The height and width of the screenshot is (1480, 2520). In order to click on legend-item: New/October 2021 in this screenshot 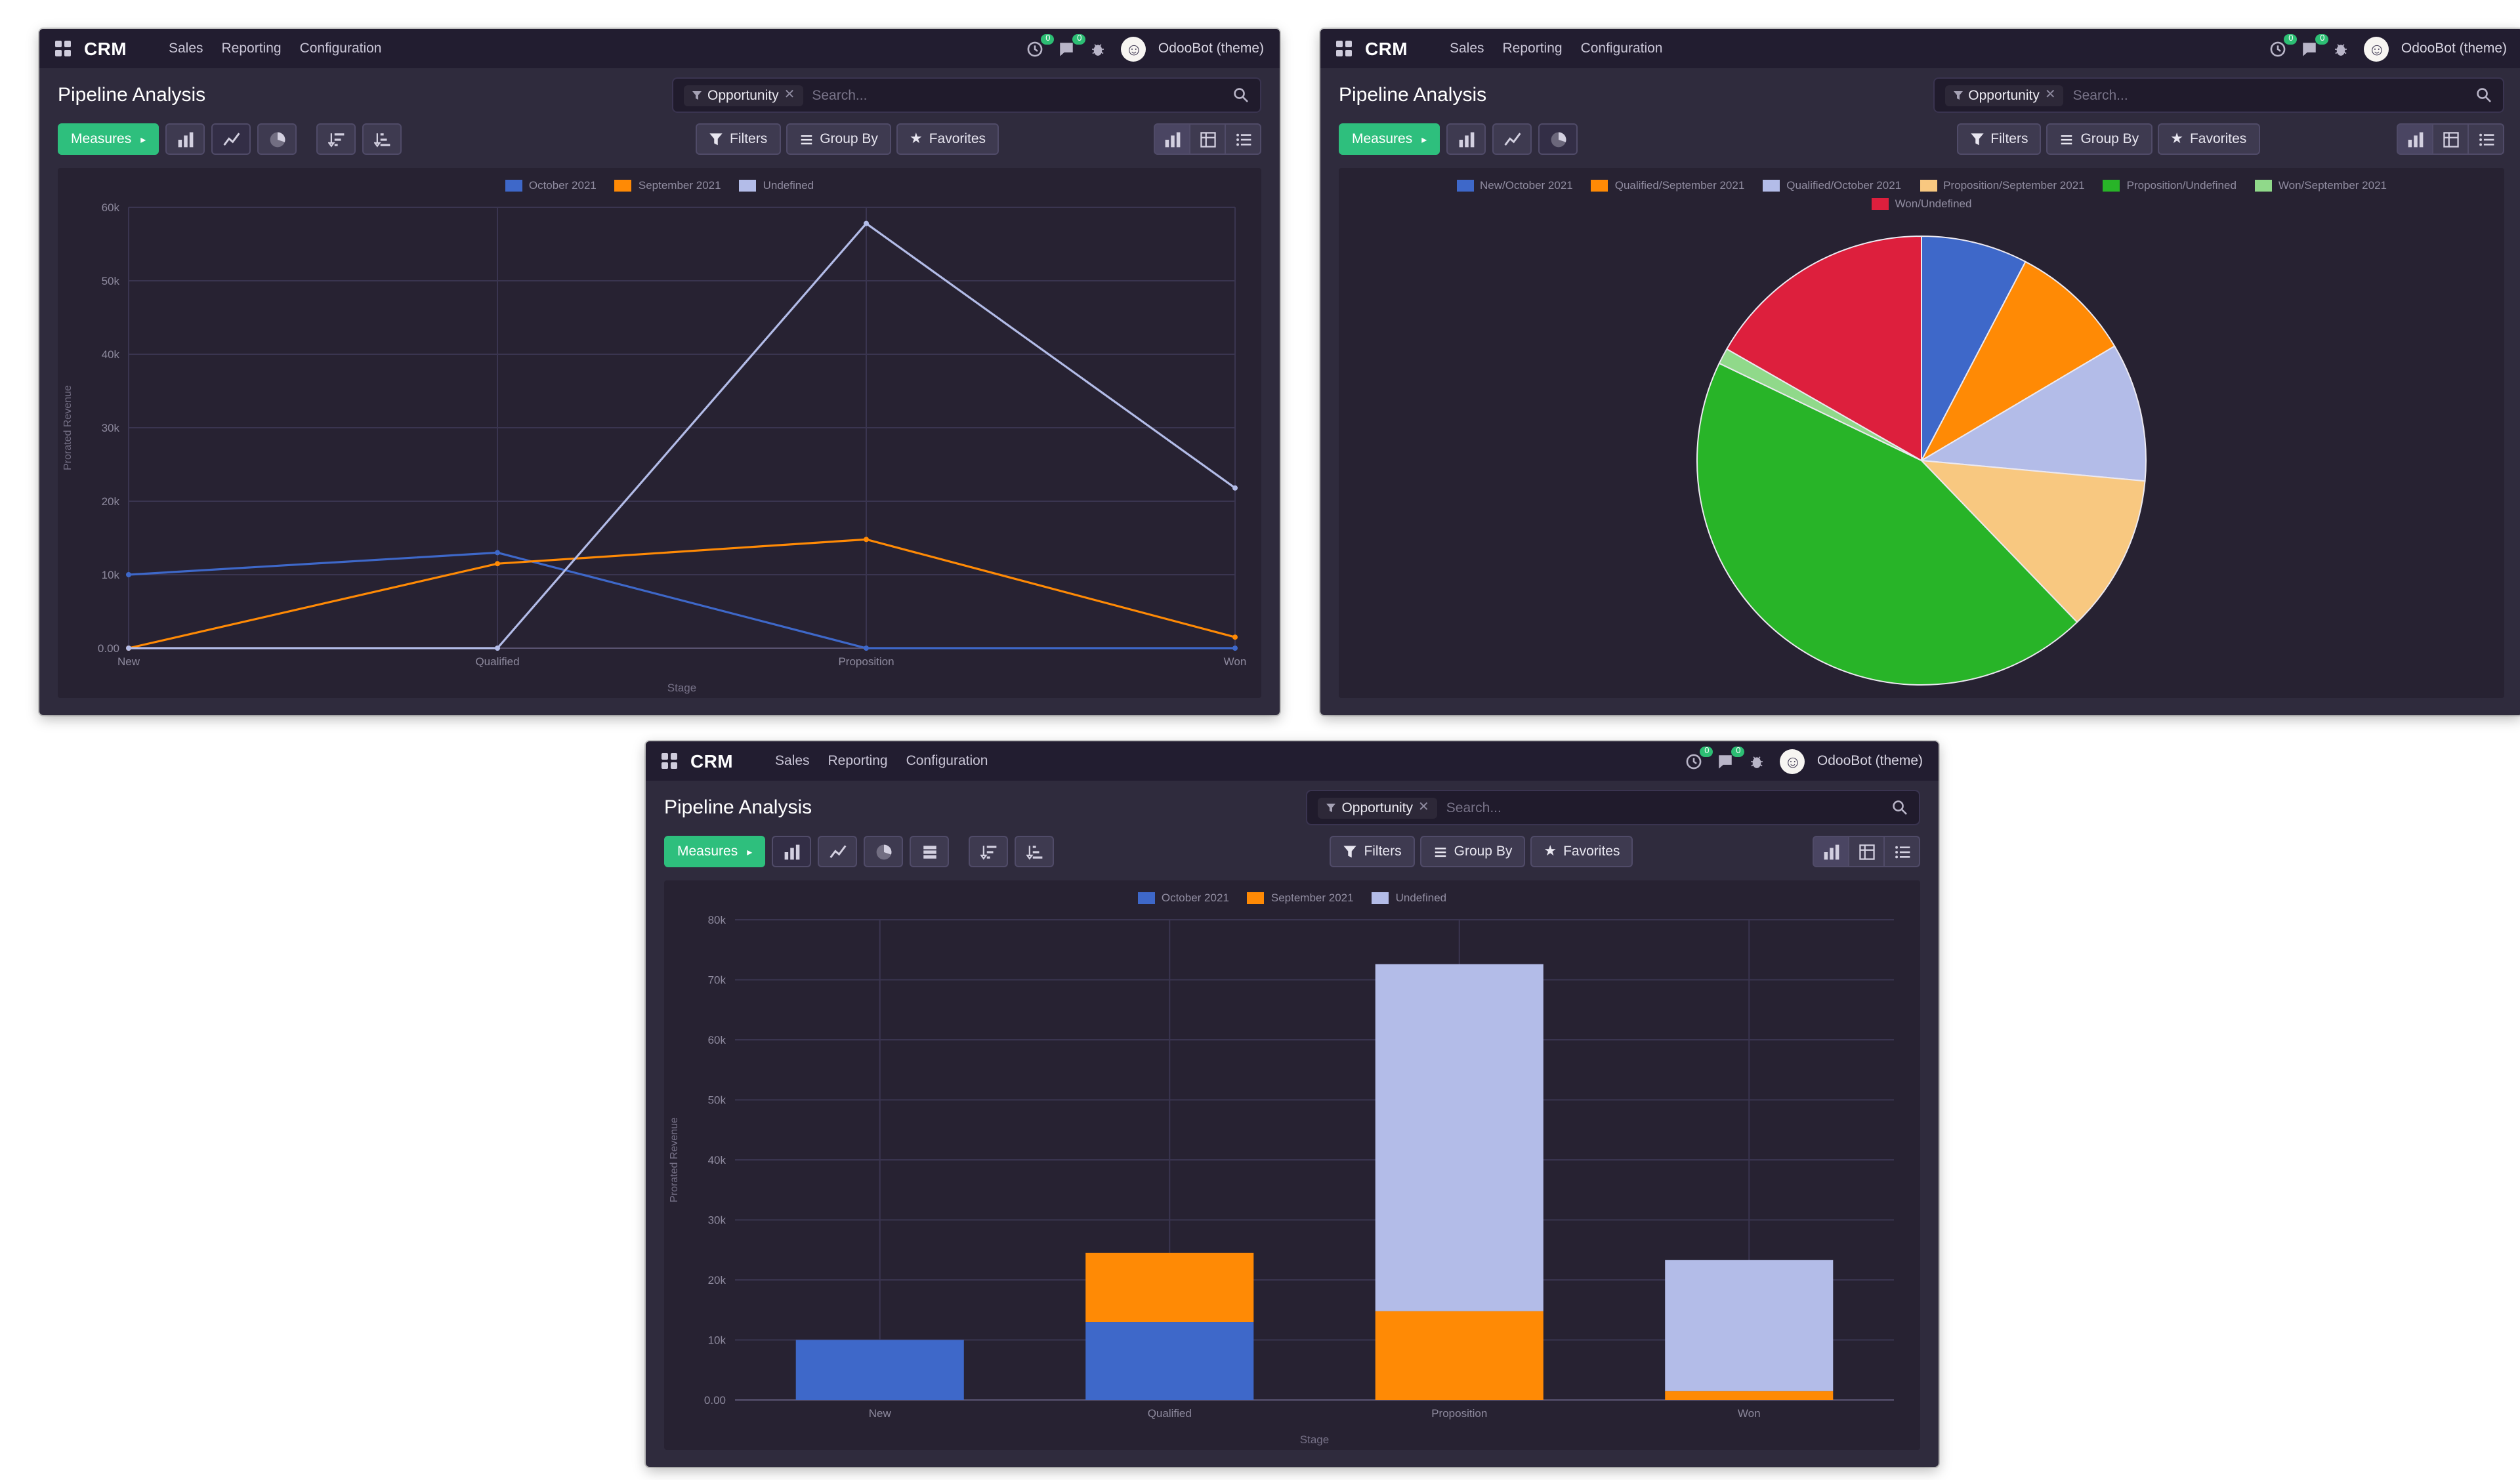, I will do `click(1514, 185)`.